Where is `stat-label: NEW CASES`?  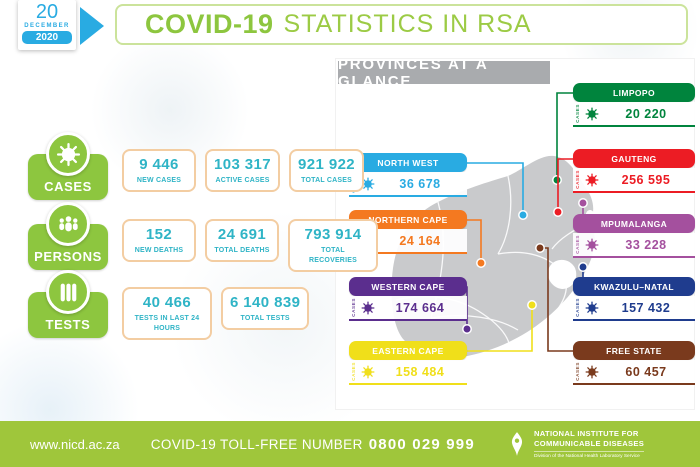
stat-label: NEW CASES is located at coordinates (159, 180).